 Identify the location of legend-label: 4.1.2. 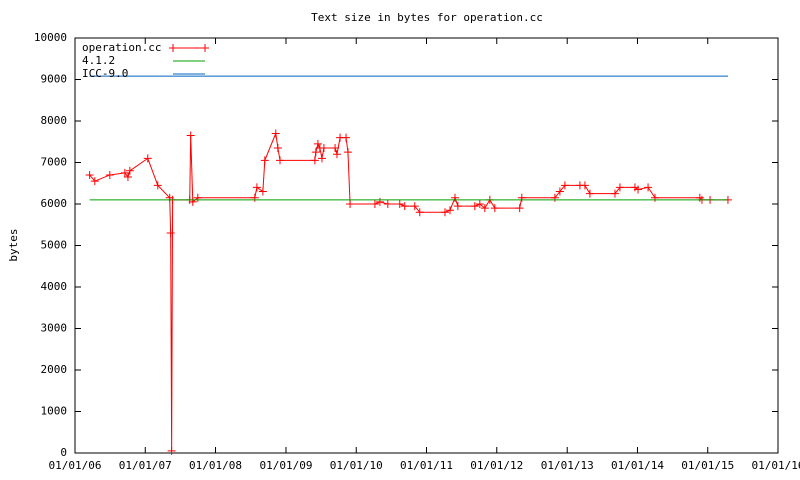
(98, 60).